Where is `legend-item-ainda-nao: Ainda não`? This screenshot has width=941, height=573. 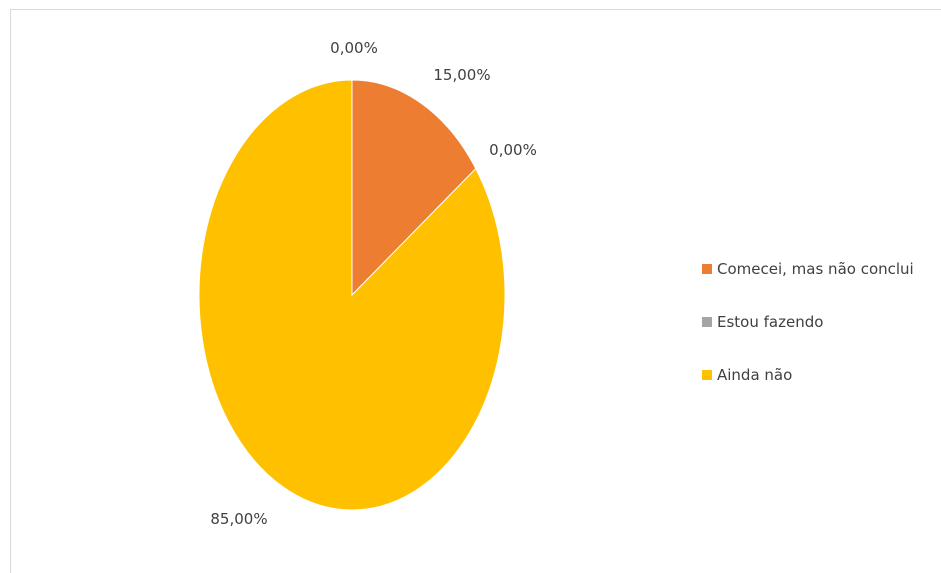 legend-item-ainda-nao: Ainda não is located at coordinates (808, 374).